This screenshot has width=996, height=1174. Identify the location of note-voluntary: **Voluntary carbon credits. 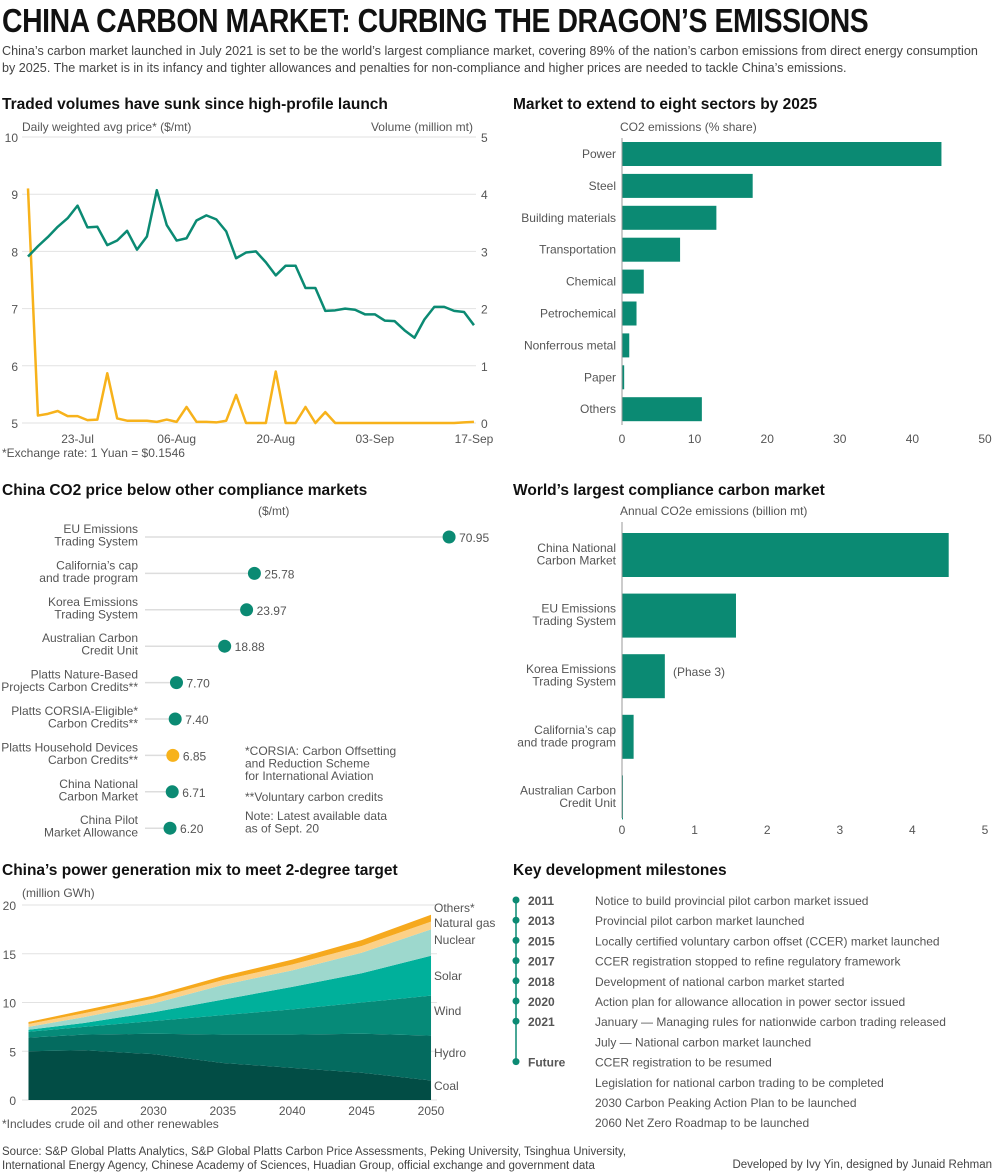
(314, 797).